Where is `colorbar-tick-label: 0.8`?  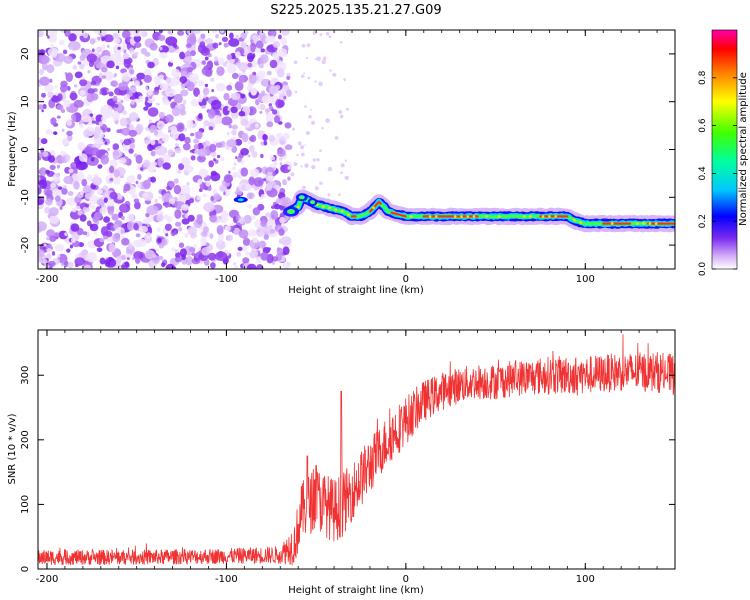 colorbar-tick-label: 0.8 is located at coordinates (703, 77).